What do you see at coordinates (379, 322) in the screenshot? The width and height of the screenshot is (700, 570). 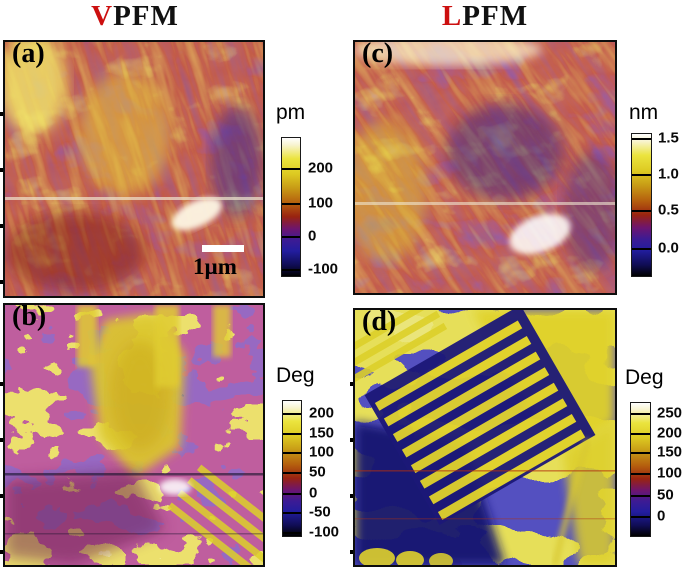 I see `panel-label-d: (d)` at bounding box center [379, 322].